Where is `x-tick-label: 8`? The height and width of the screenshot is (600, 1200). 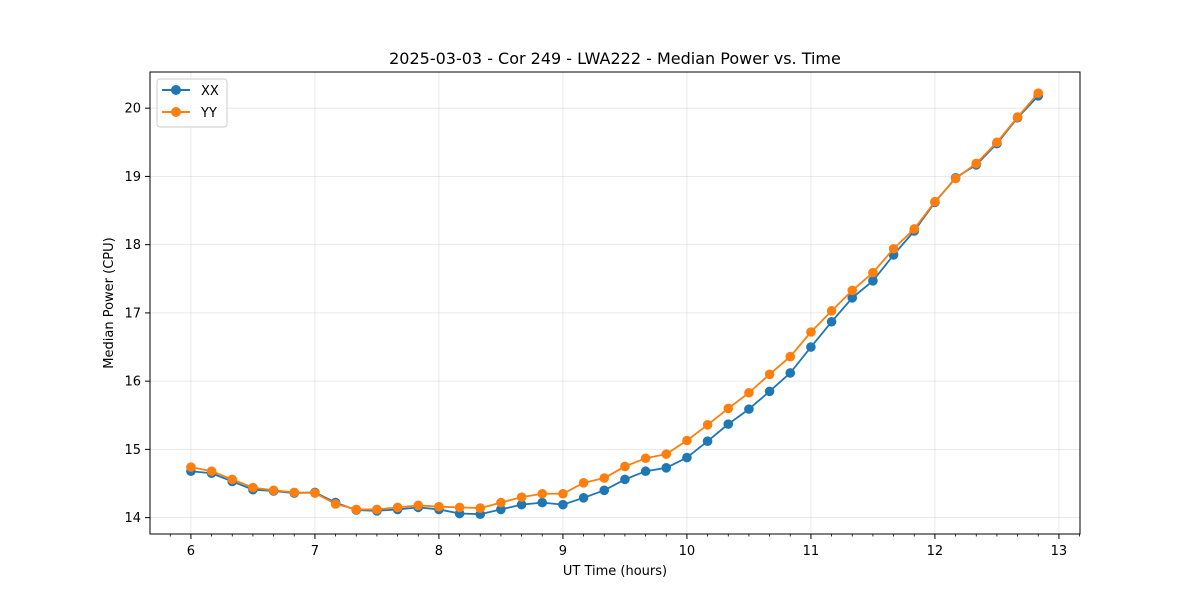 x-tick-label: 8 is located at coordinates (439, 551).